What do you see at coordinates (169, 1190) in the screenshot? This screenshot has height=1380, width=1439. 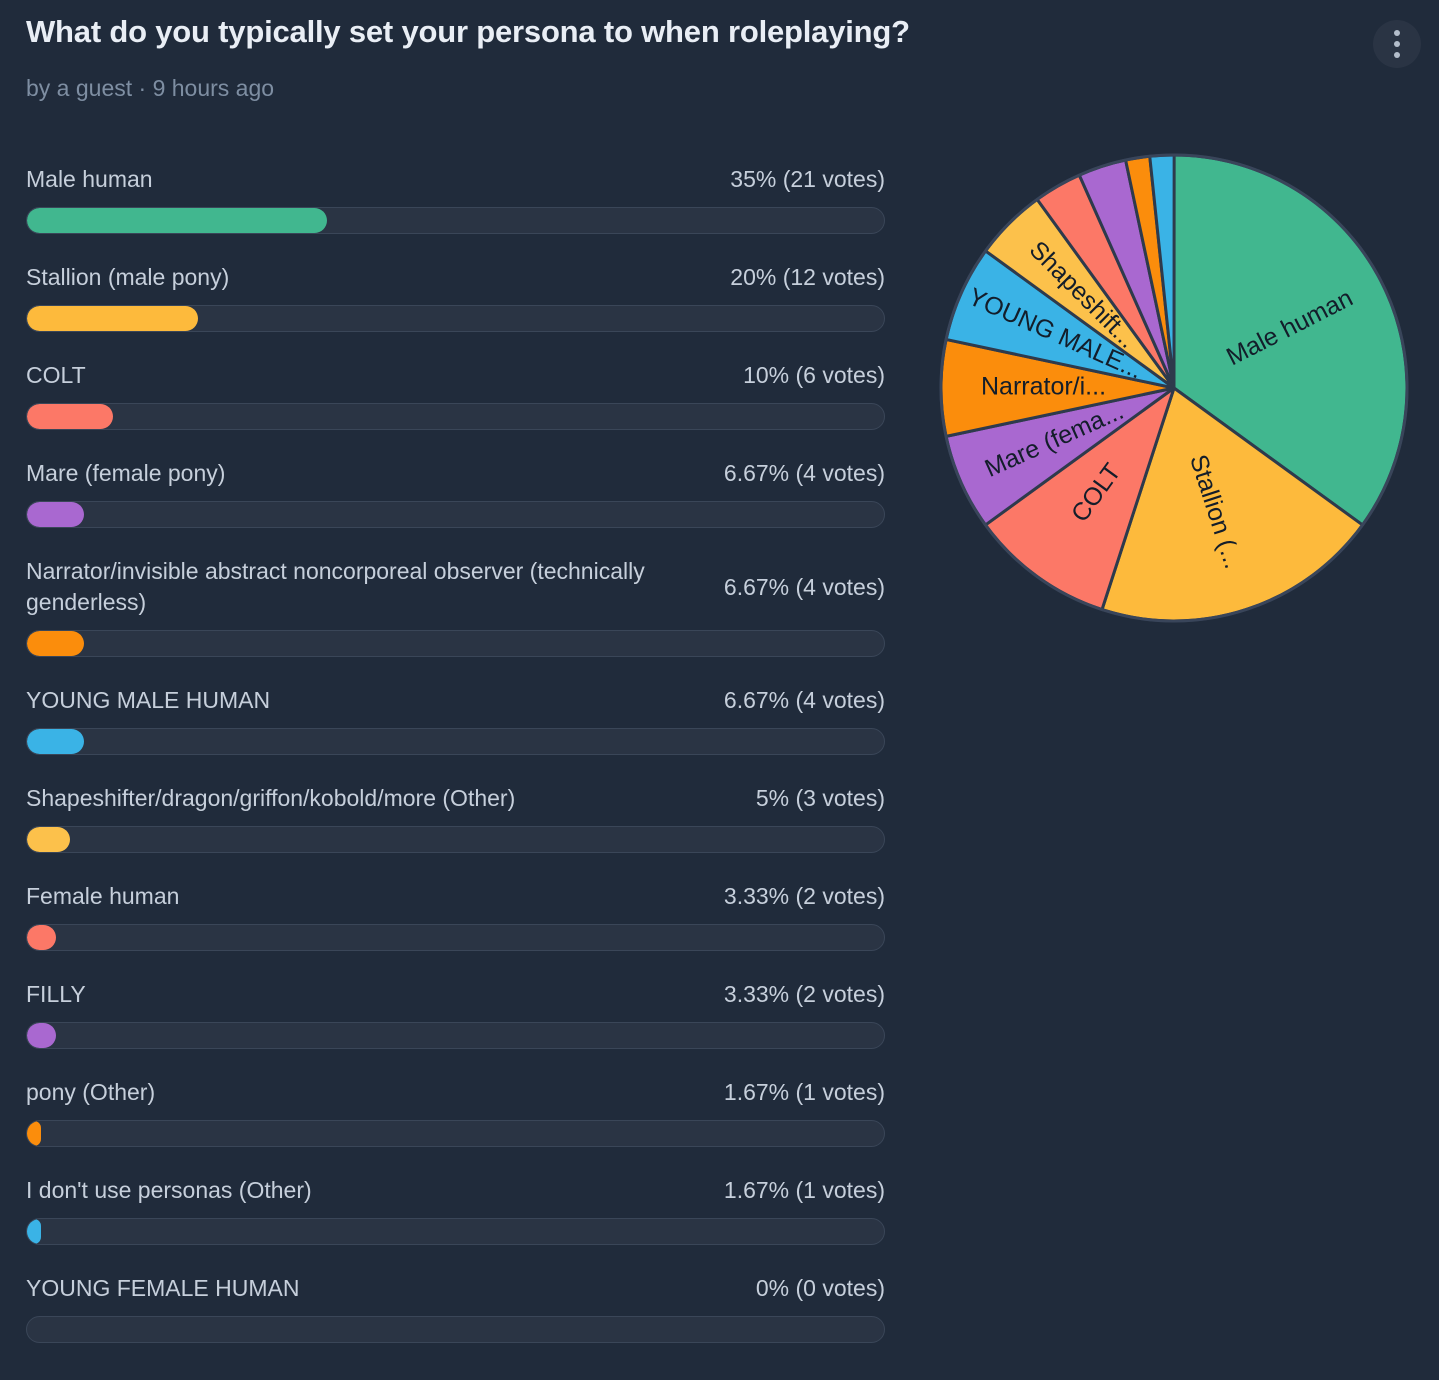 I see `option-label: I don't use personas (Other)` at bounding box center [169, 1190].